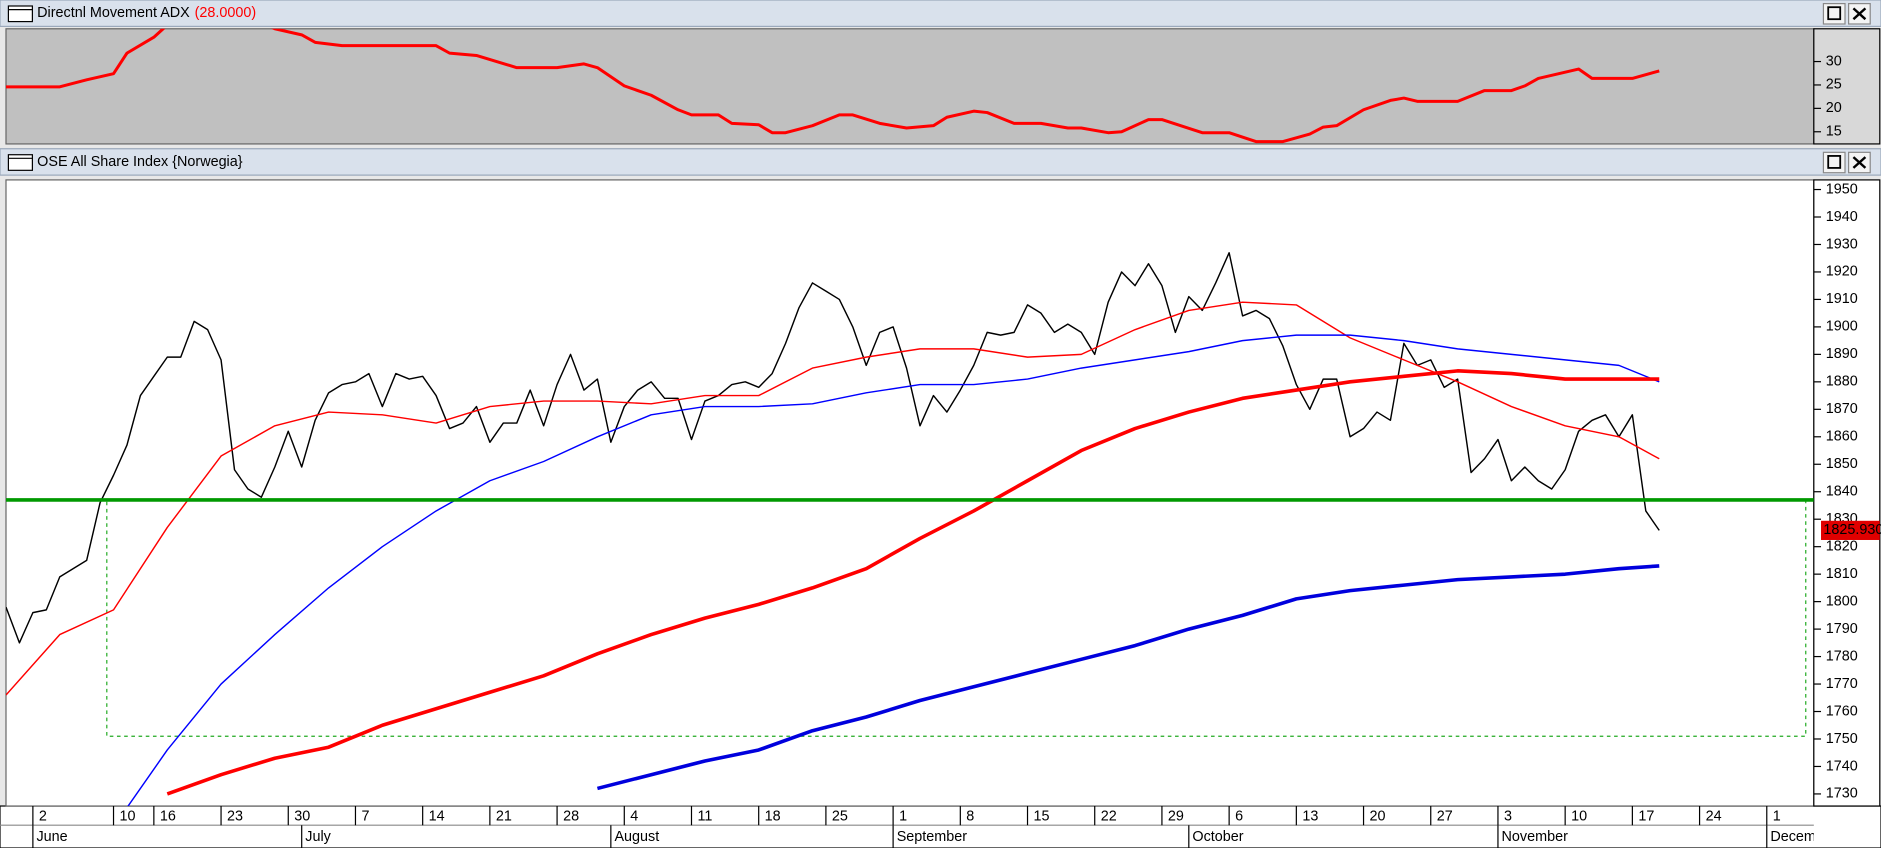  I want to click on y-tick-label: 1910, so click(1842, 299).